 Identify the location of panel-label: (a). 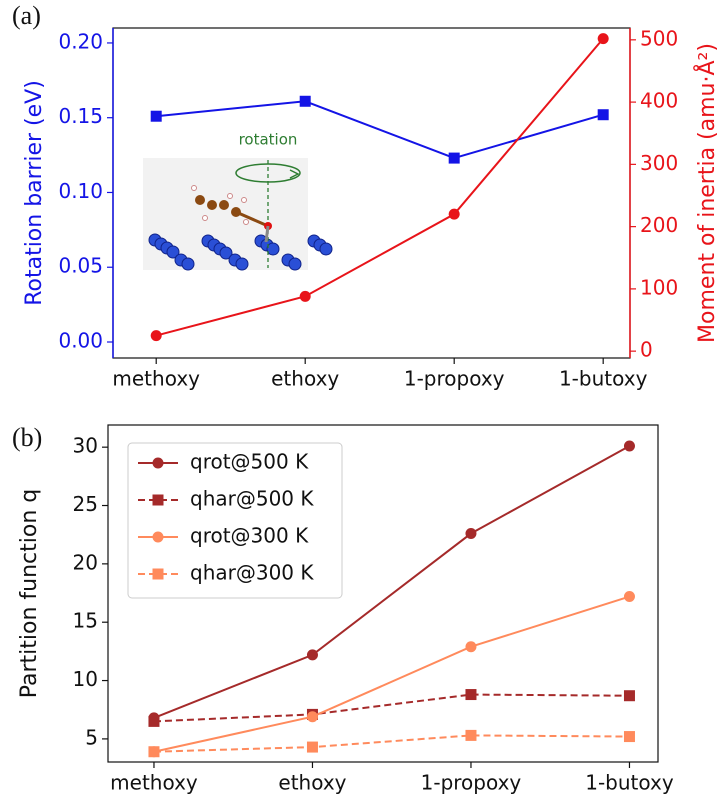
(26, 15).